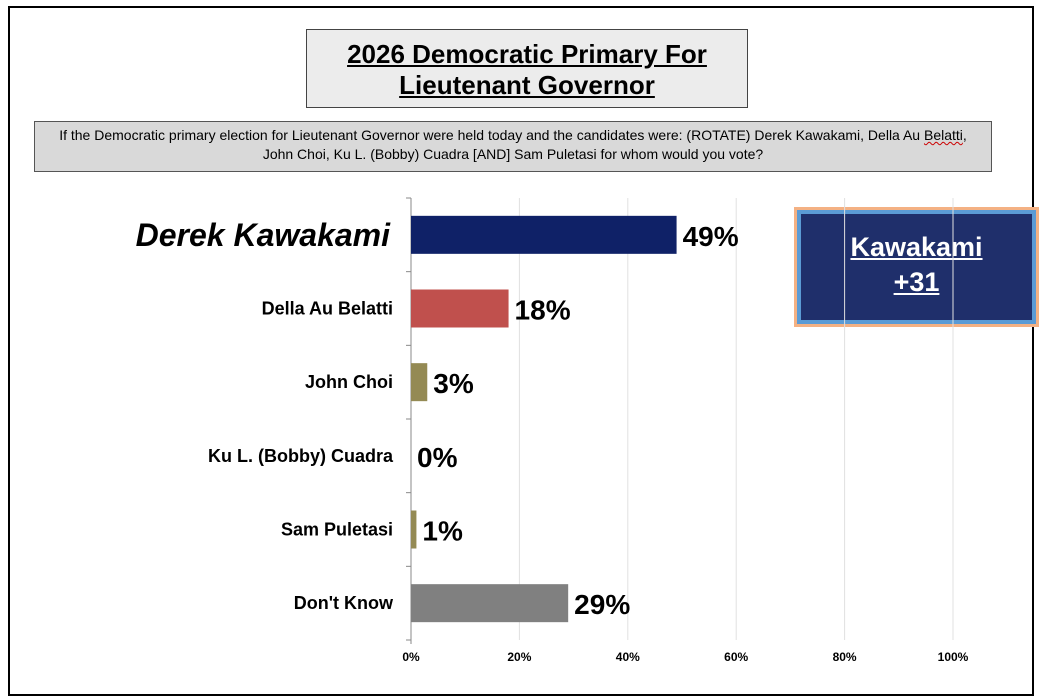 The width and height of the screenshot is (1042, 696). I want to click on category-label: John Choi, so click(349, 382).